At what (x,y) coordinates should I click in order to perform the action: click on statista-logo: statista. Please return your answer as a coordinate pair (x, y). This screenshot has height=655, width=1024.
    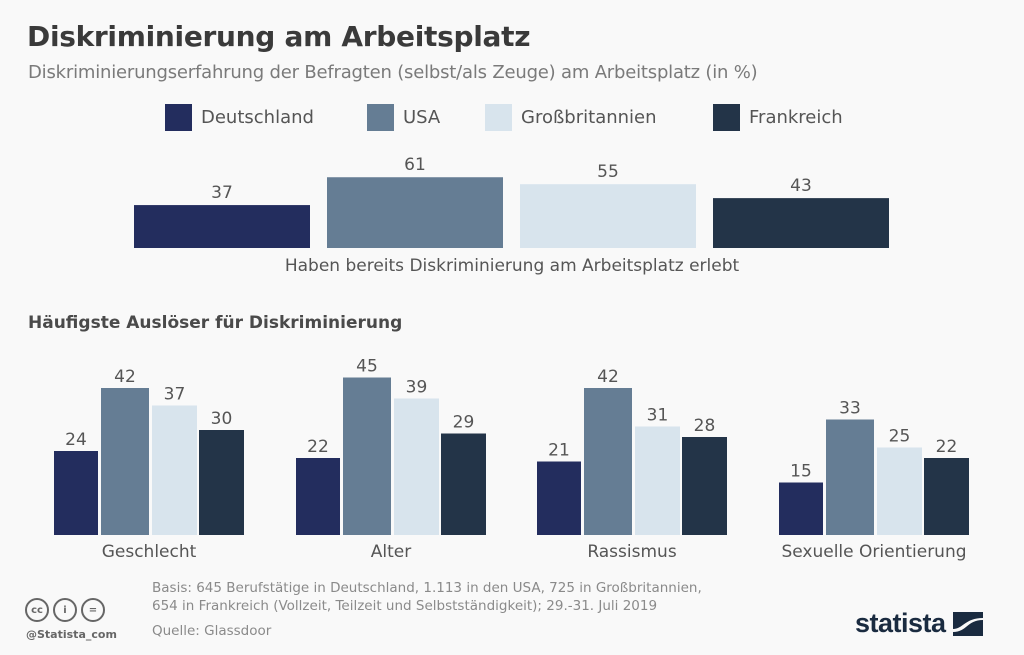
    Looking at the image, I should click on (919, 623).